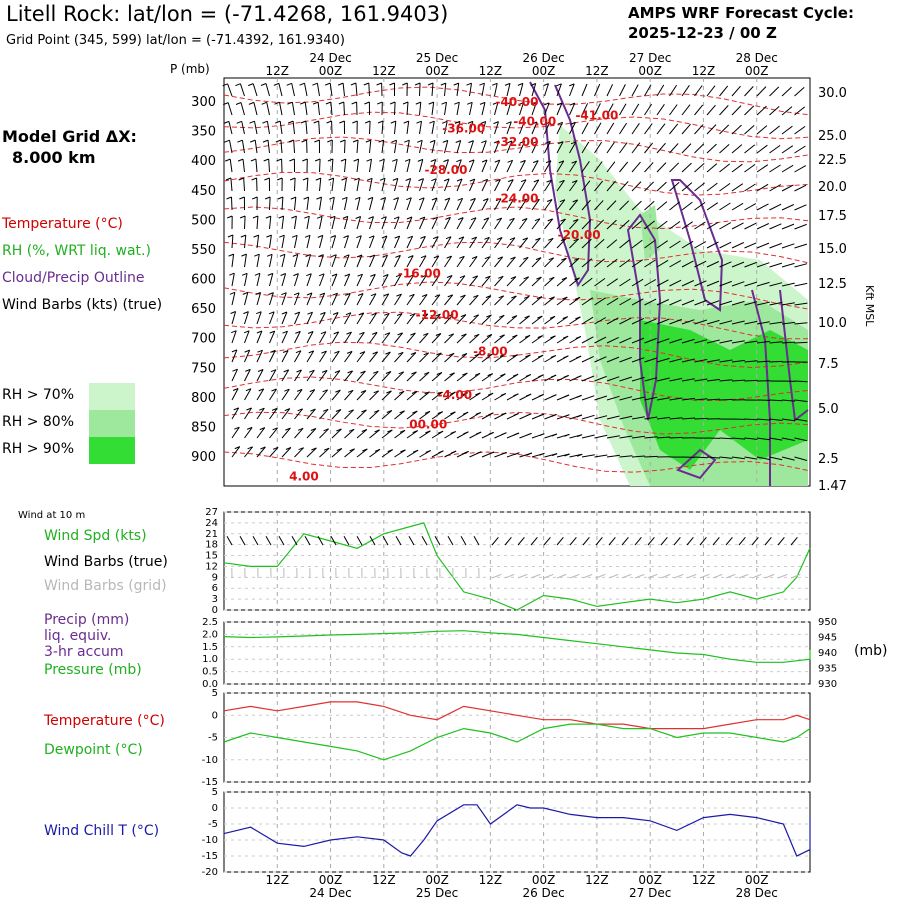  What do you see at coordinates (827, 653) in the screenshot?
I see `pressure-right-tick: 940` at bounding box center [827, 653].